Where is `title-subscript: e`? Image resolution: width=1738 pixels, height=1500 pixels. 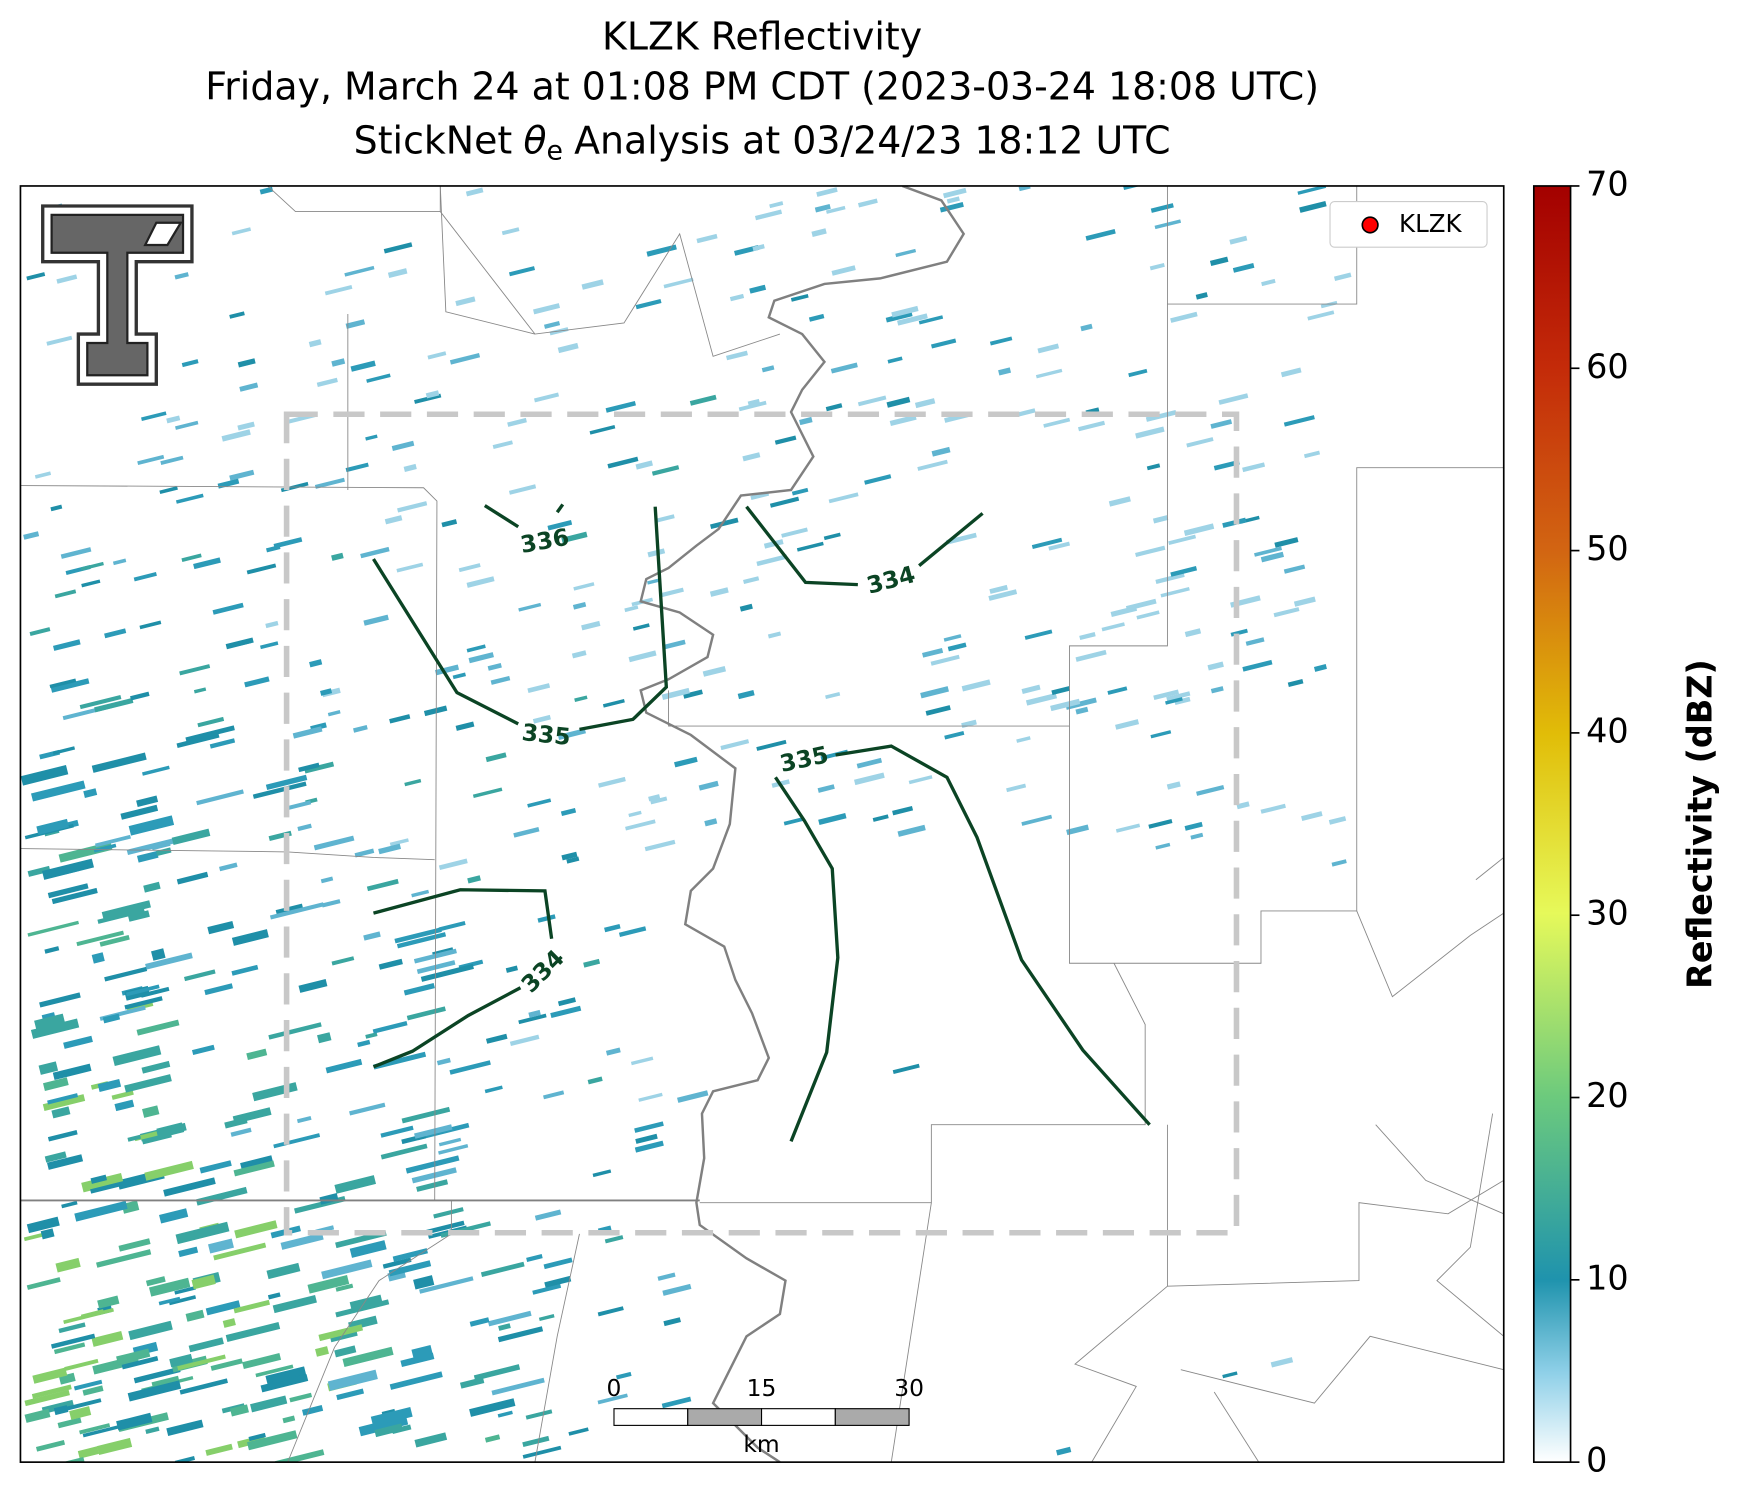
title-subscript: e is located at coordinates (555, 150).